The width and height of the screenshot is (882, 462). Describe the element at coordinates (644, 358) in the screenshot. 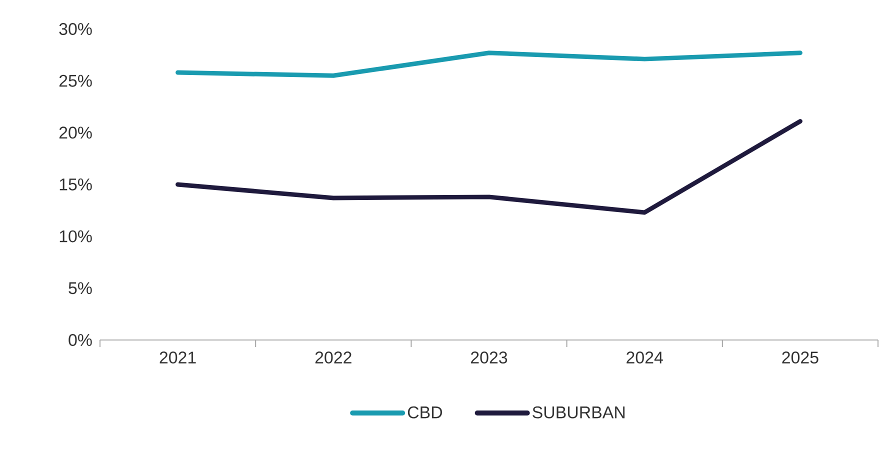

I see `x-tick-label: 2024` at that location.